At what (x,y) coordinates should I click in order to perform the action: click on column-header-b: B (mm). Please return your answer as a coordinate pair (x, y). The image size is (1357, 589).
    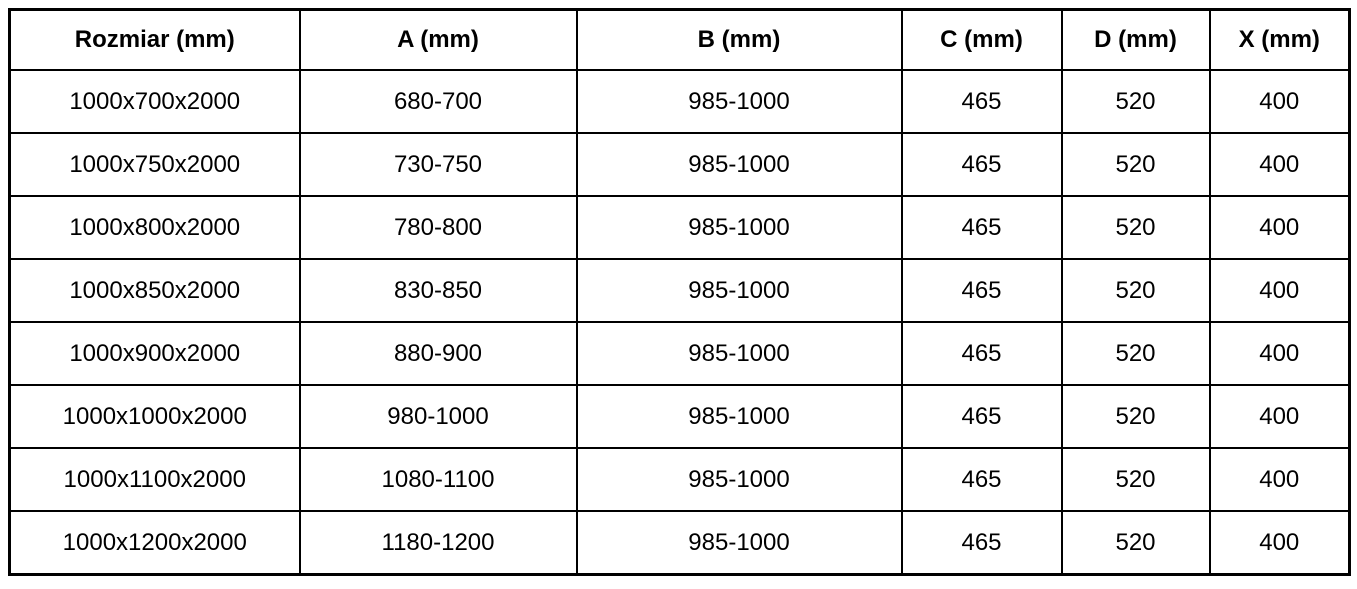
    Looking at the image, I should click on (739, 39).